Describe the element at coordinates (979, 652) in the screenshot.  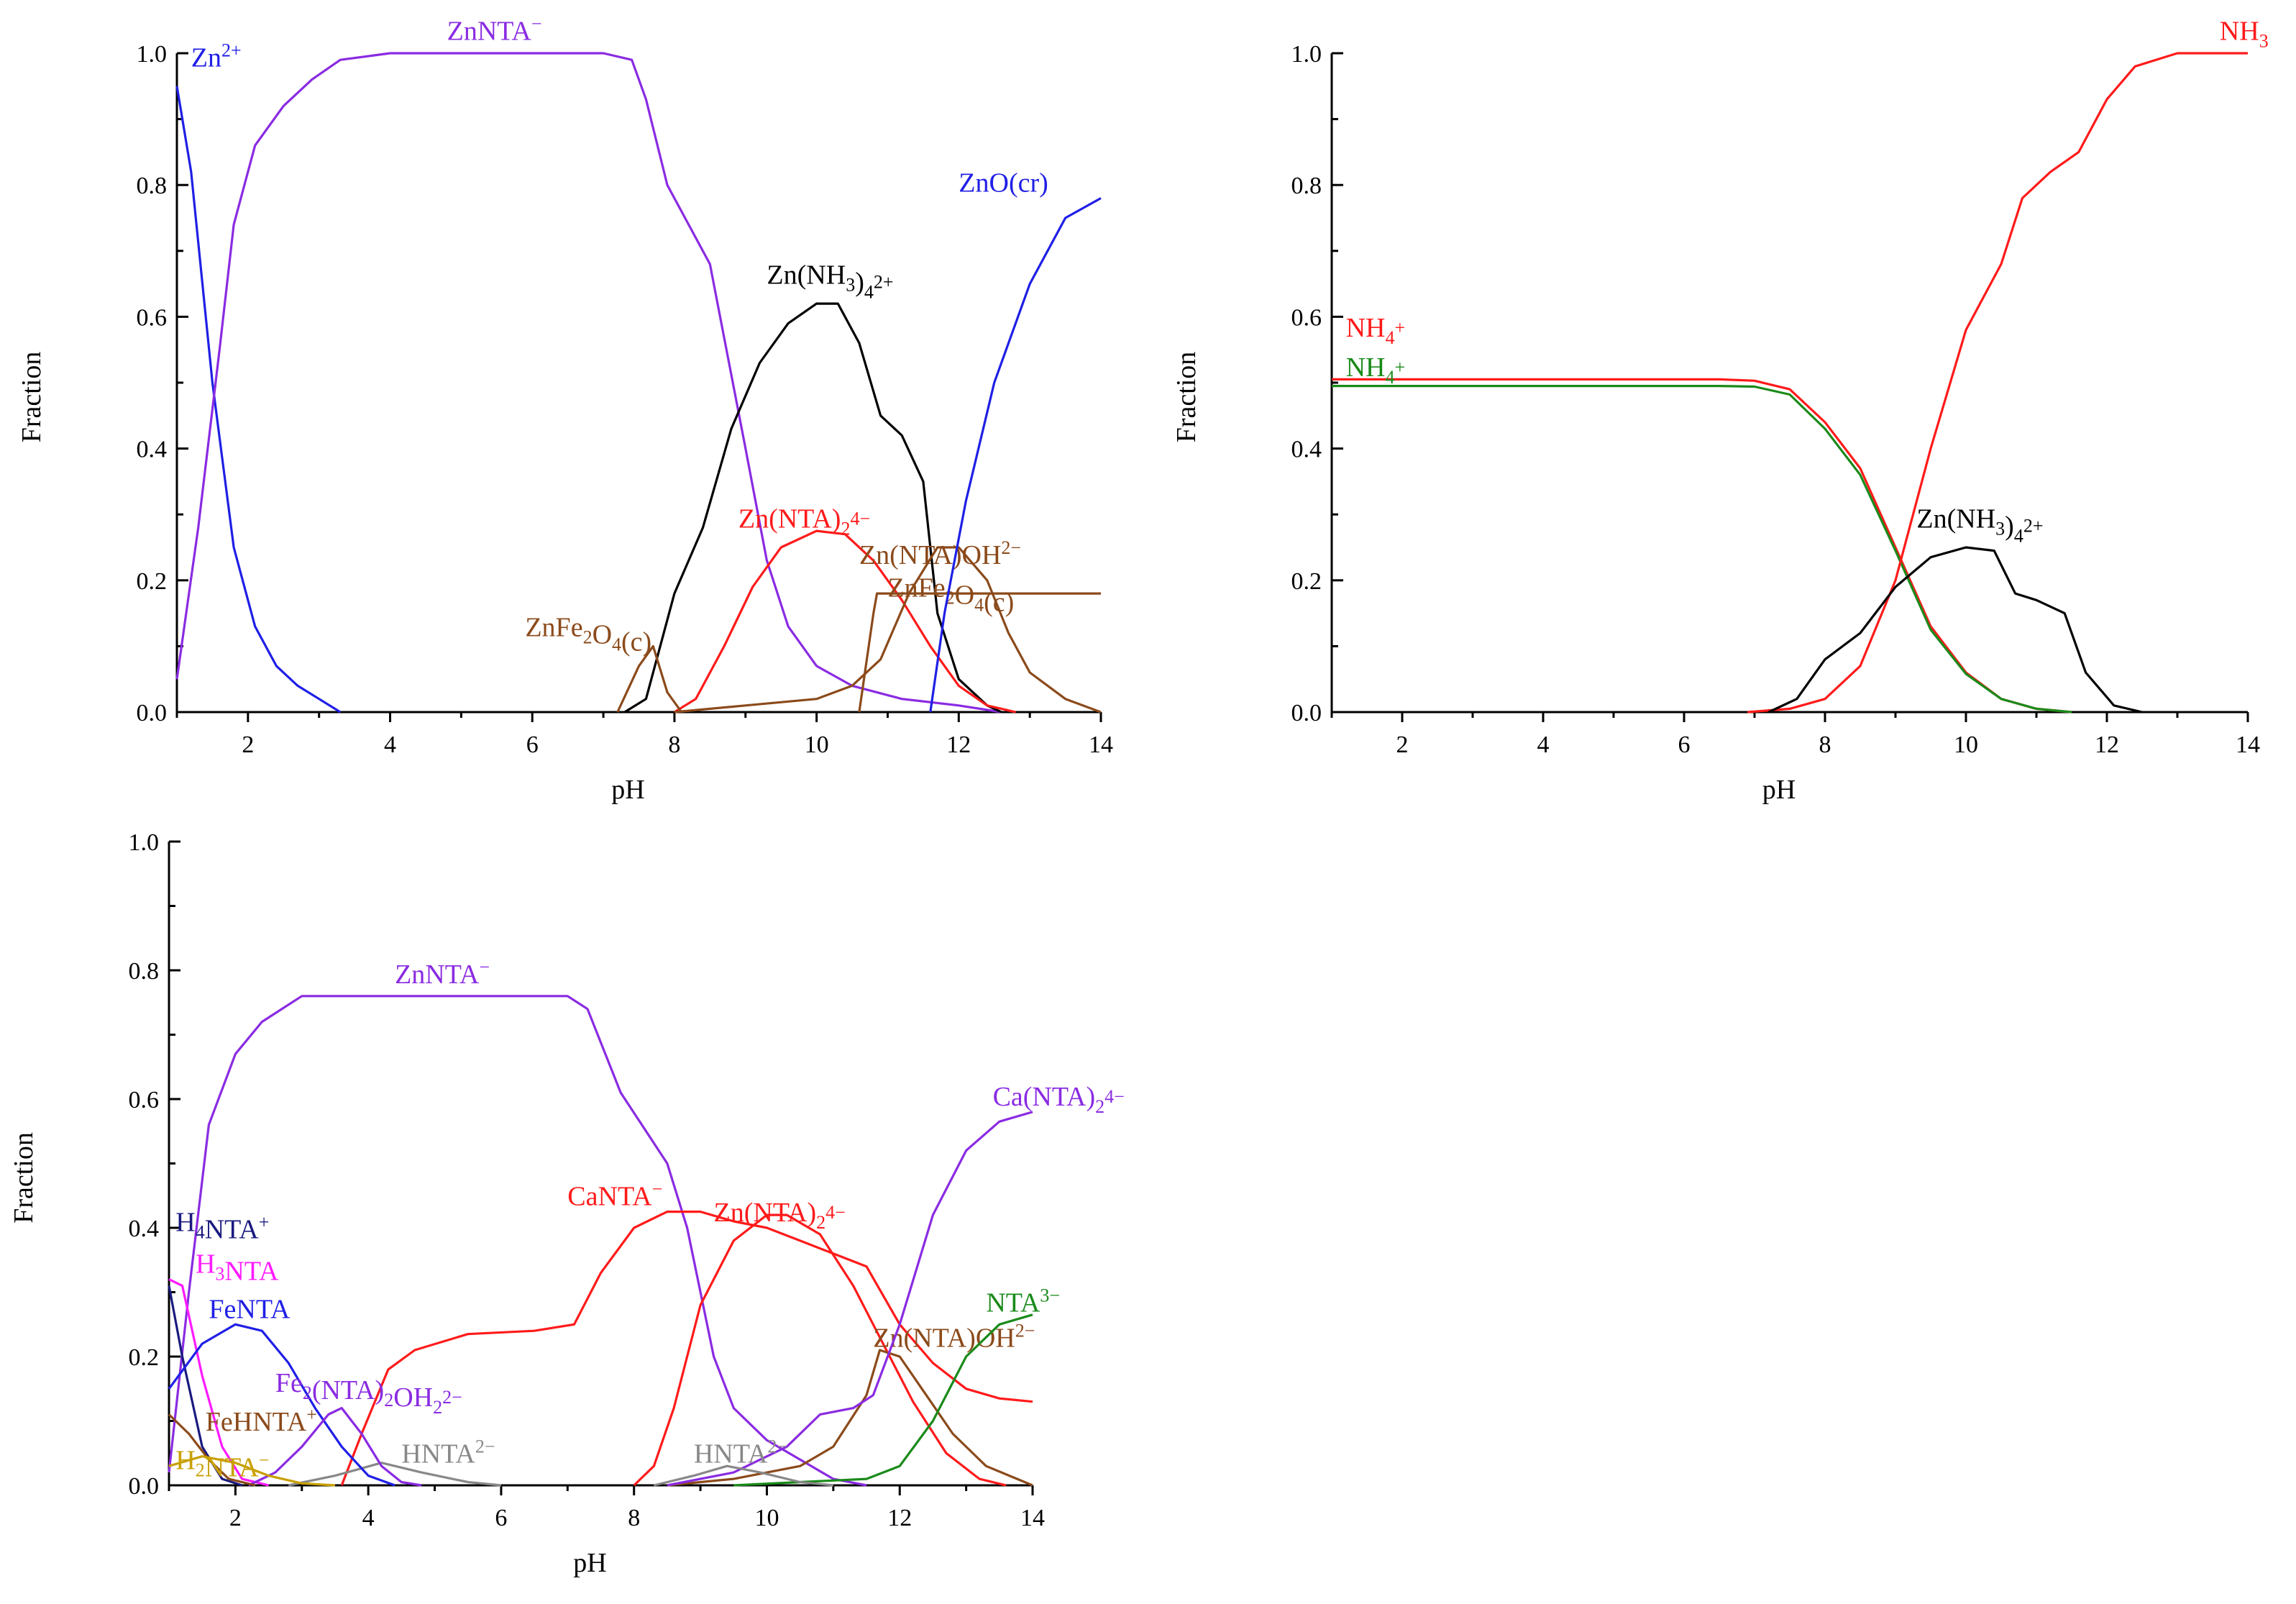
I see `series-line-znfe2o4-c-right` at that location.